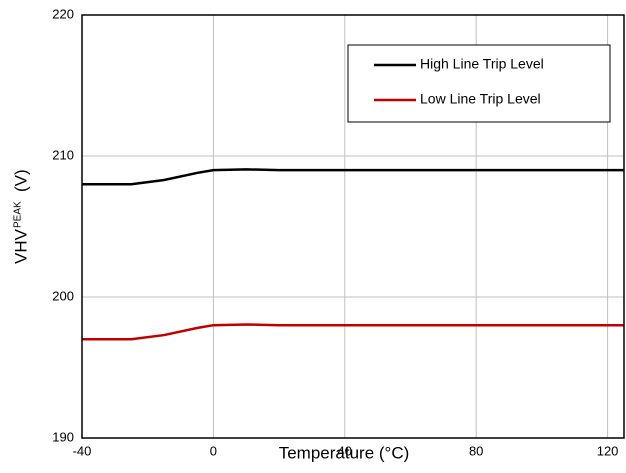 This screenshot has height=473, width=626. Describe the element at coordinates (480, 99) in the screenshot. I see `legend-label: Low Line Trip Level` at that location.